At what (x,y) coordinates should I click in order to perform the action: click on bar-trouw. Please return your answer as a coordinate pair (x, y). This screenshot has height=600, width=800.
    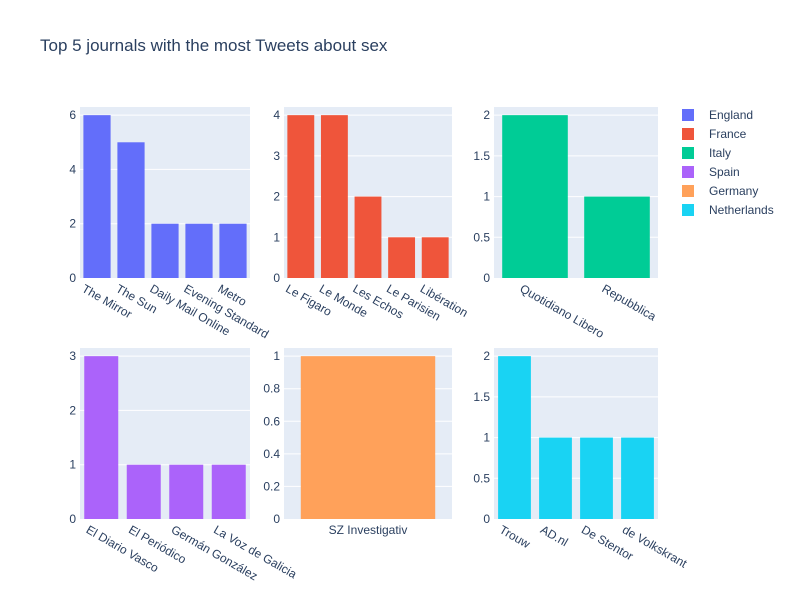
    Looking at the image, I should click on (514, 437).